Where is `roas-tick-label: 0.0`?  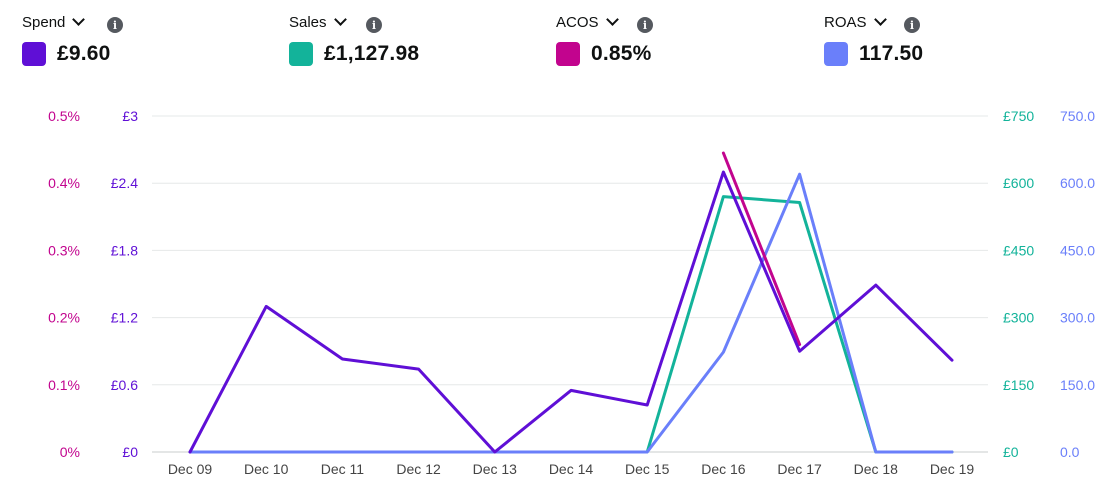 roas-tick-label: 0.0 is located at coordinates (1070, 452).